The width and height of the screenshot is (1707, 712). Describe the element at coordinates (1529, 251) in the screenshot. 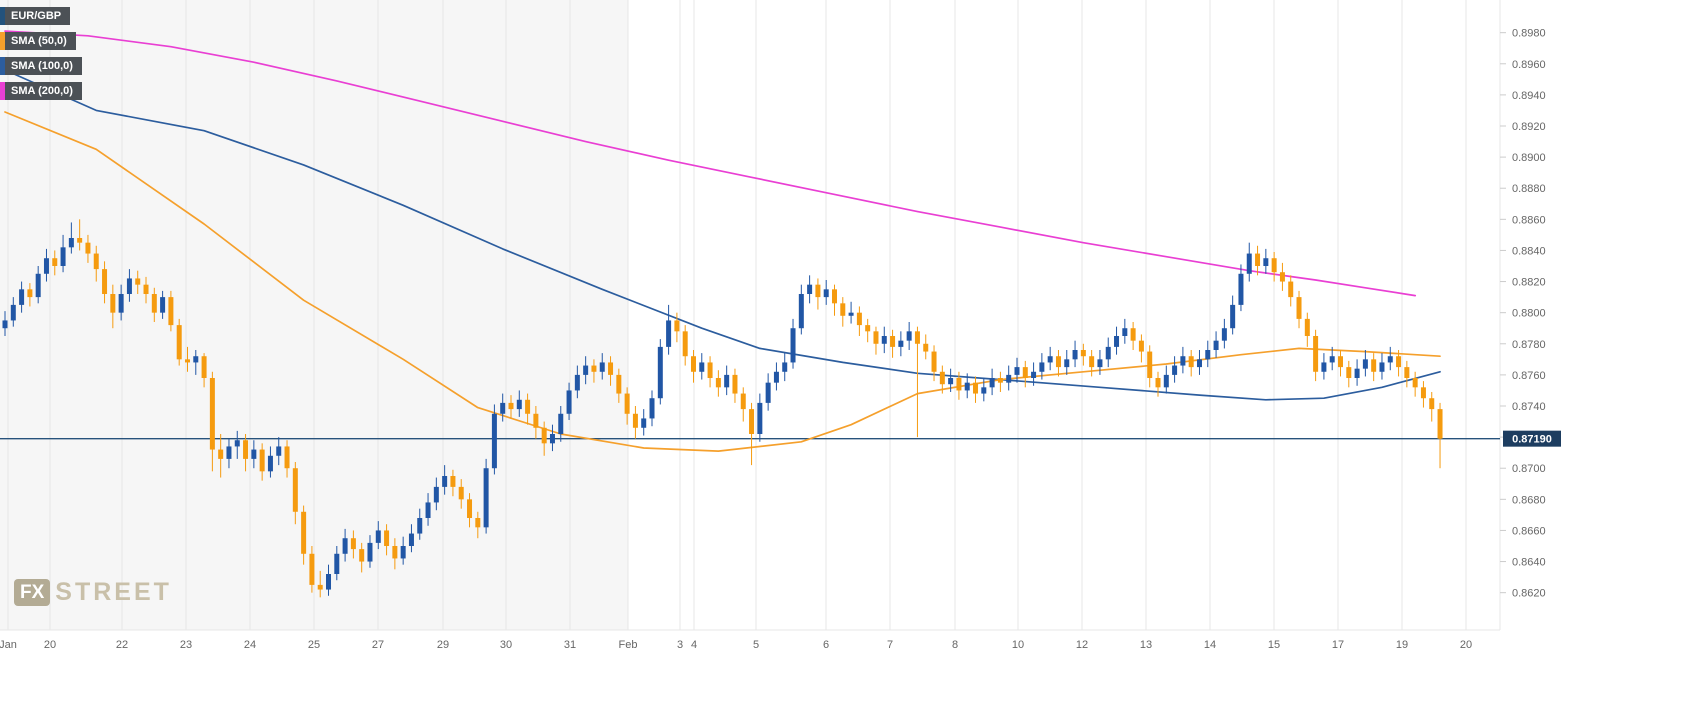

I see `y-axis-label: 0.8840` at that location.